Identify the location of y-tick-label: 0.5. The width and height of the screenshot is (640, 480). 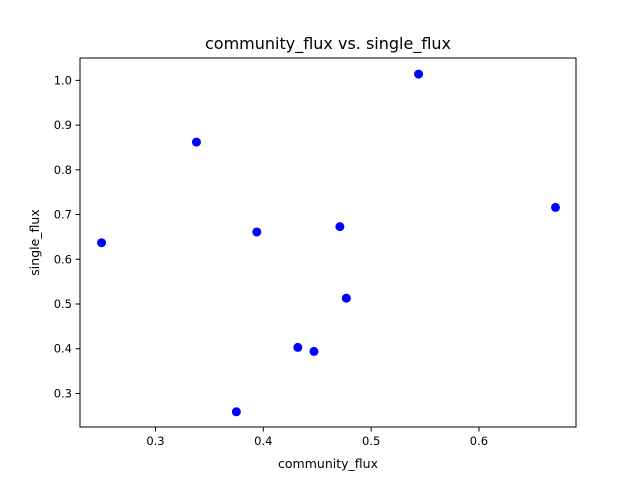
(63, 304).